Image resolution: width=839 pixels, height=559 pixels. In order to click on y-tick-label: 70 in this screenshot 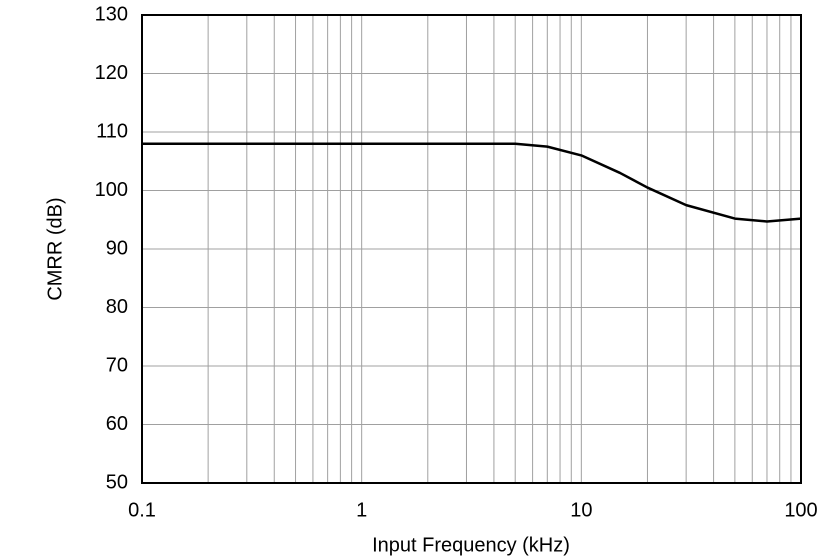, I will do `click(117, 365)`.